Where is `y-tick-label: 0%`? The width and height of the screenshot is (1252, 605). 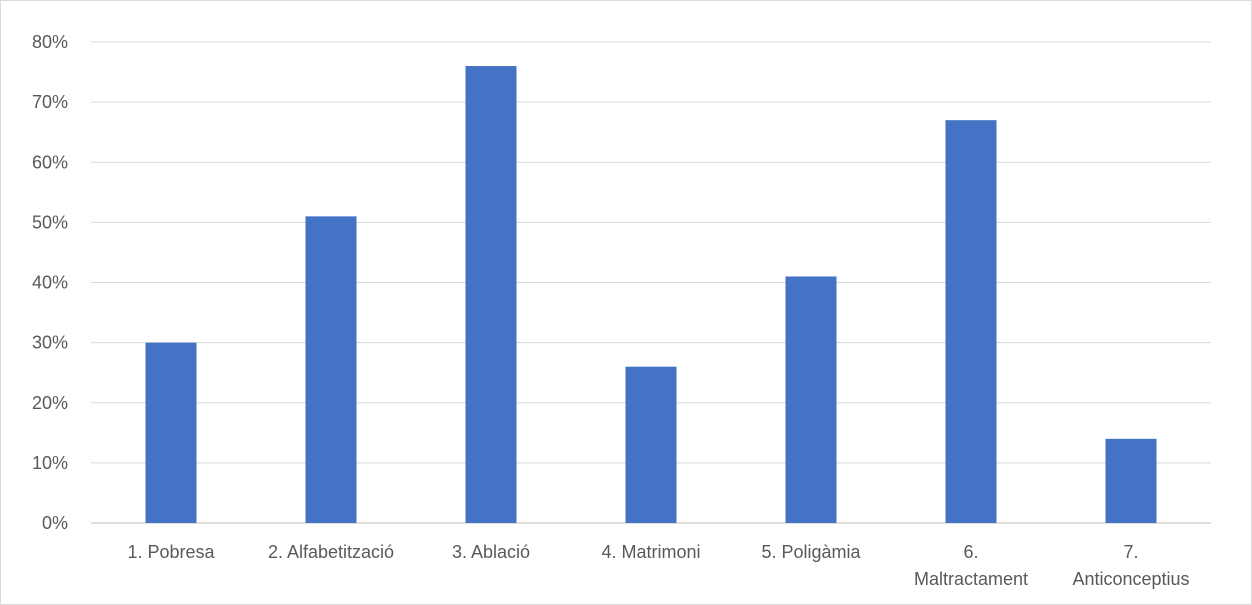 y-tick-label: 0% is located at coordinates (55, 523).